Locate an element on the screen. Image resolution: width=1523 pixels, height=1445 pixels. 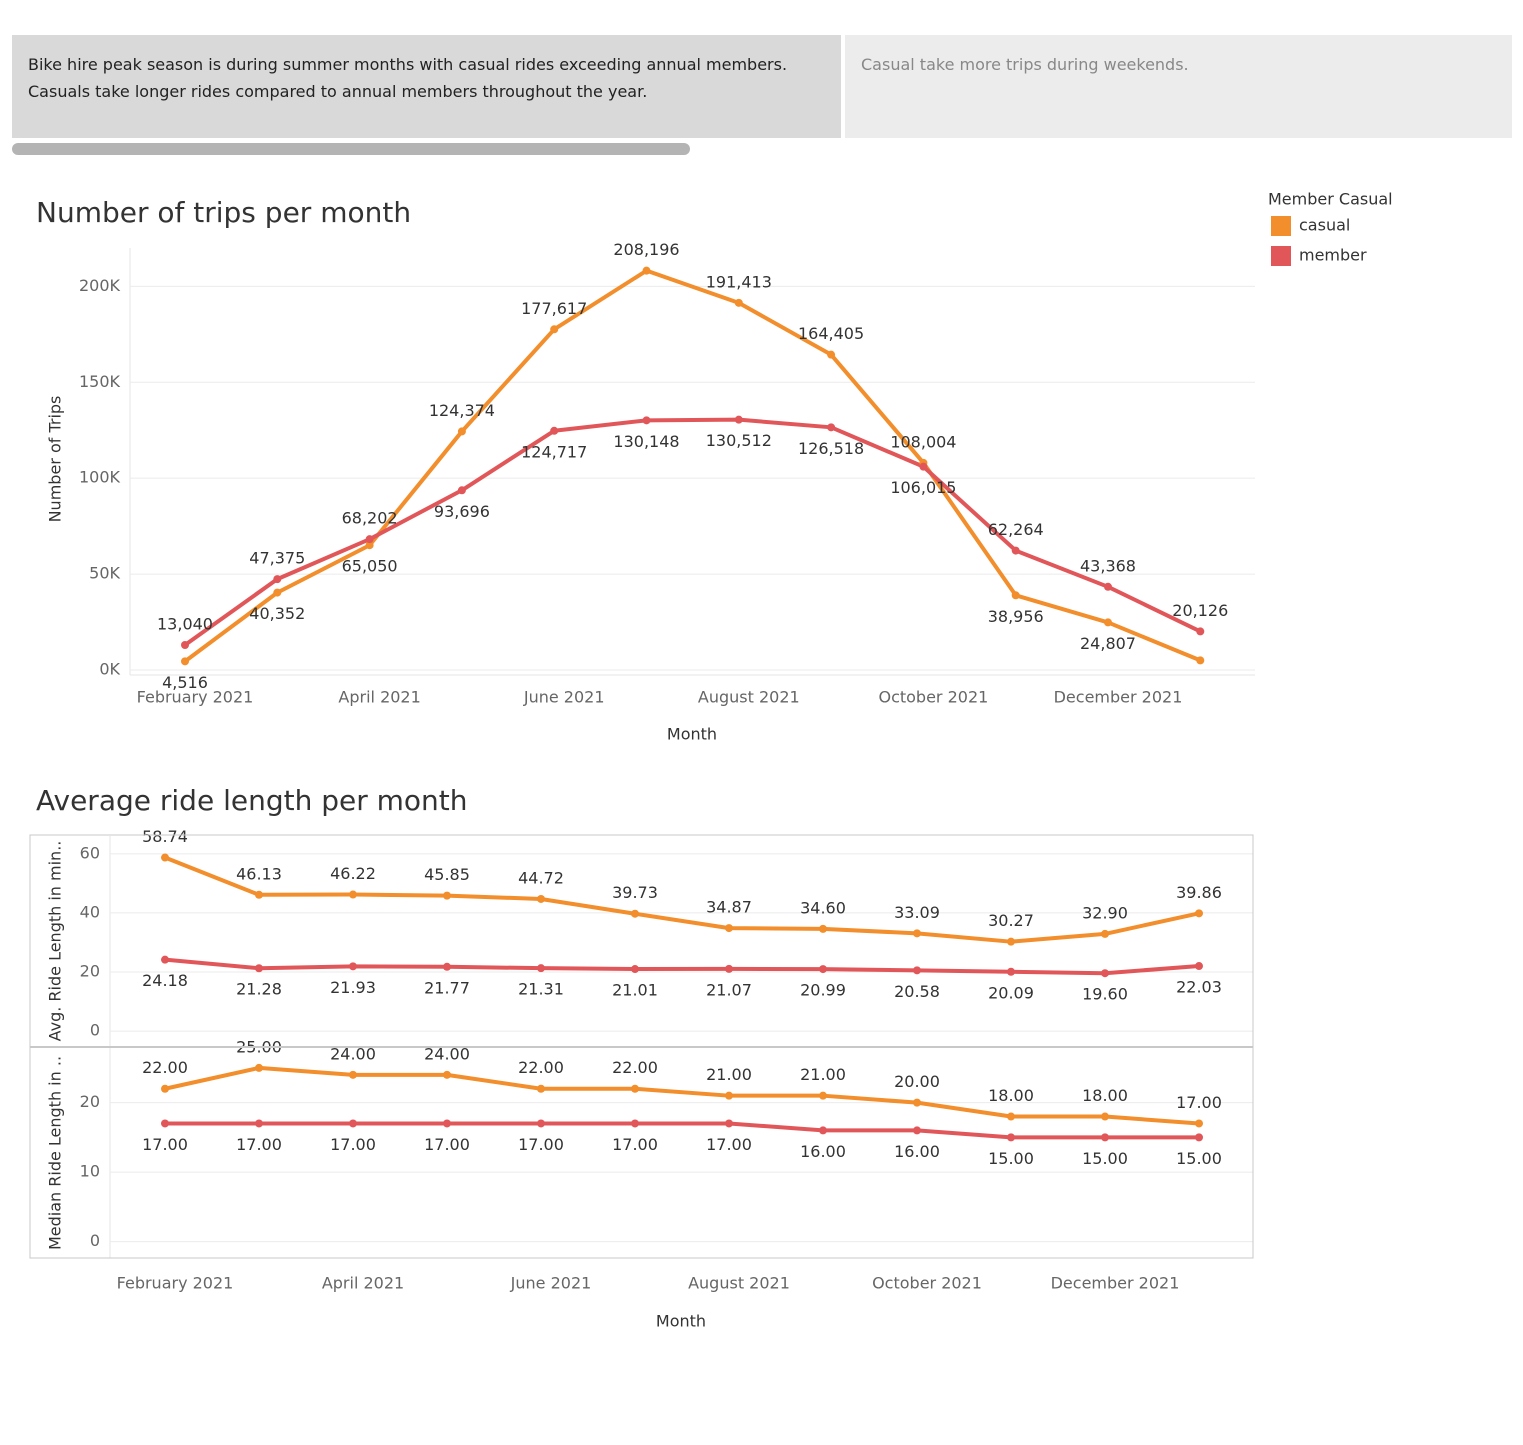
data-label: 18.00 is located at coordinates (1011, 1095).